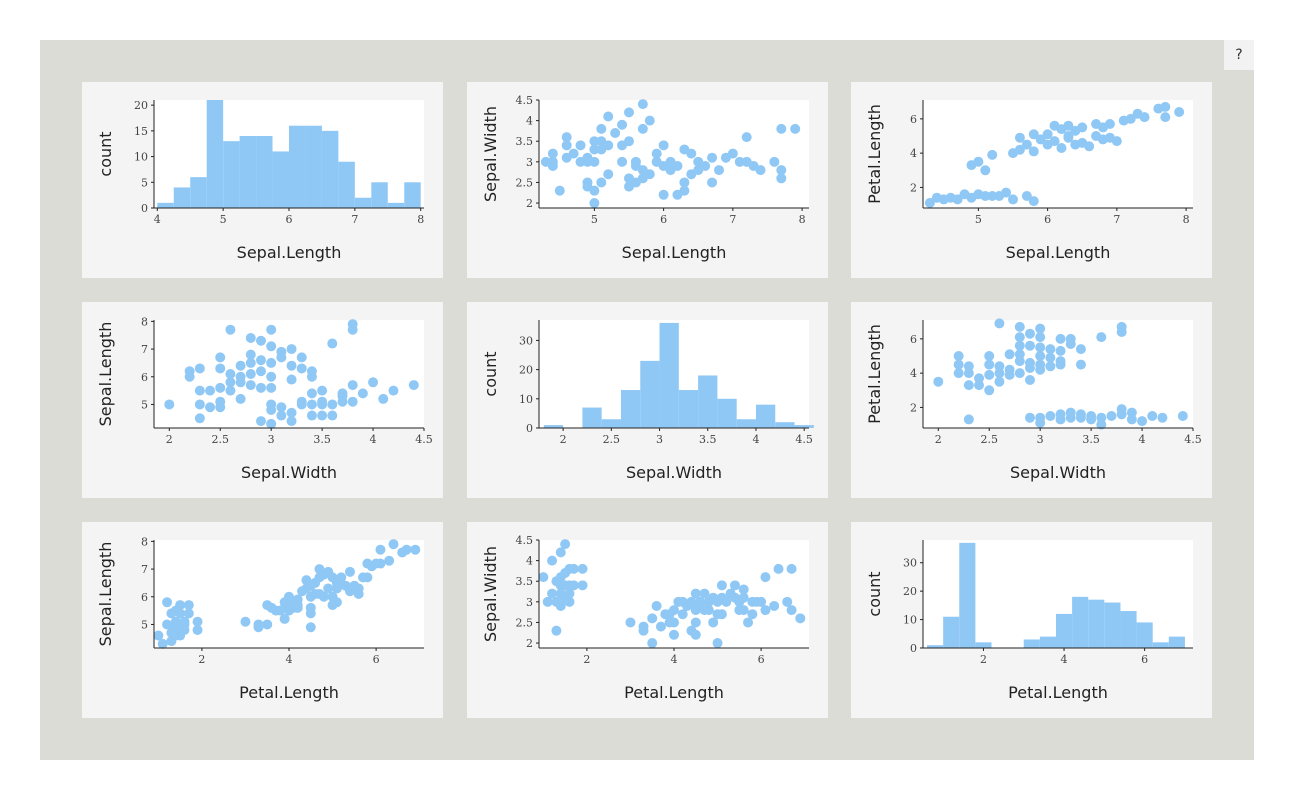 The image size is (1294, 800). What do you see at coordinates (424, 439) in the screenshot?
I see `x-tick-label: 4.5` at bounding box center [424, 439].